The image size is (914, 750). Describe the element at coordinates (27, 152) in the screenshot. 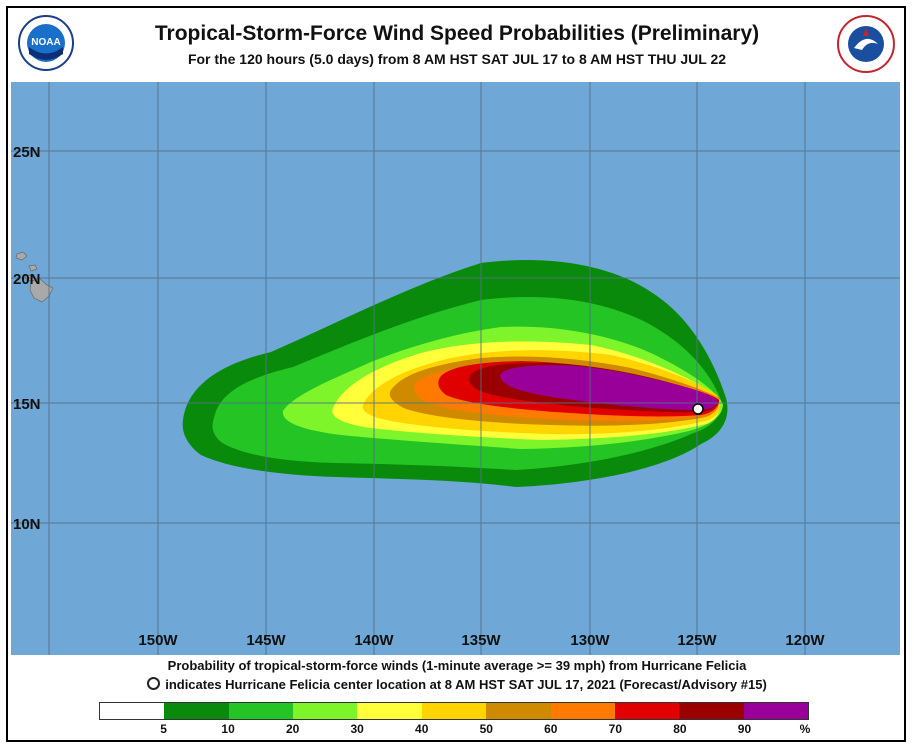

I see `lat-label-25n: 25N` at that location.